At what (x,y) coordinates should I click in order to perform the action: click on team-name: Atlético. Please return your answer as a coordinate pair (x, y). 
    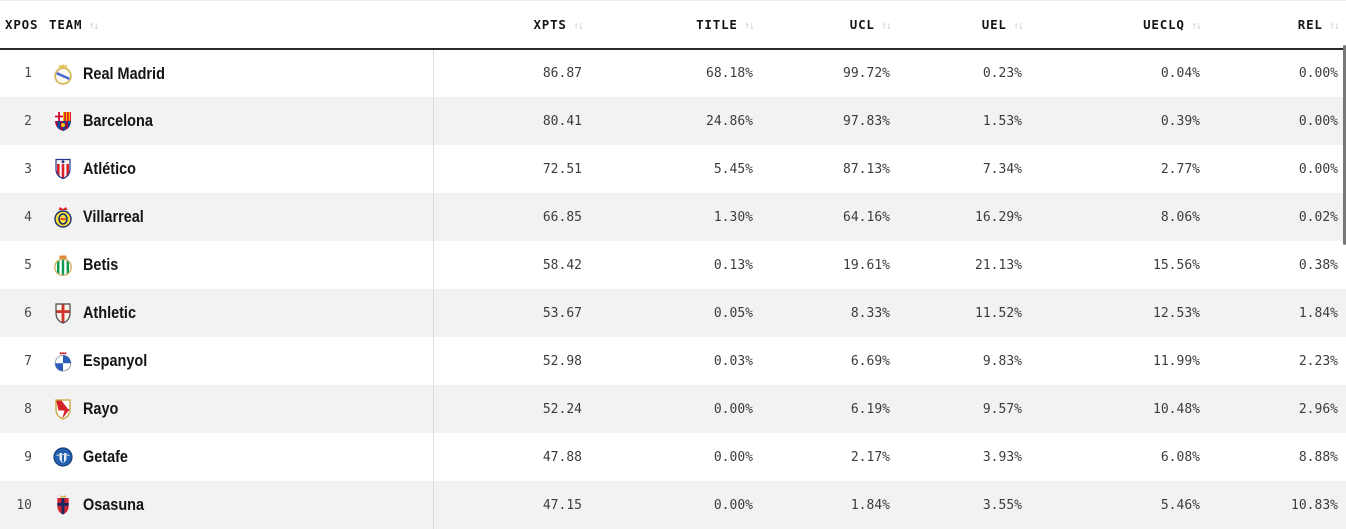
    Looking at the image, I should click on (109, 168).